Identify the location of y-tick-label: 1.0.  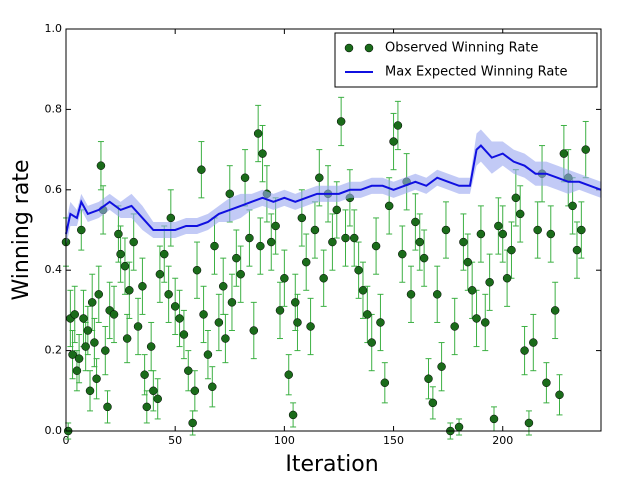
(54, 28).